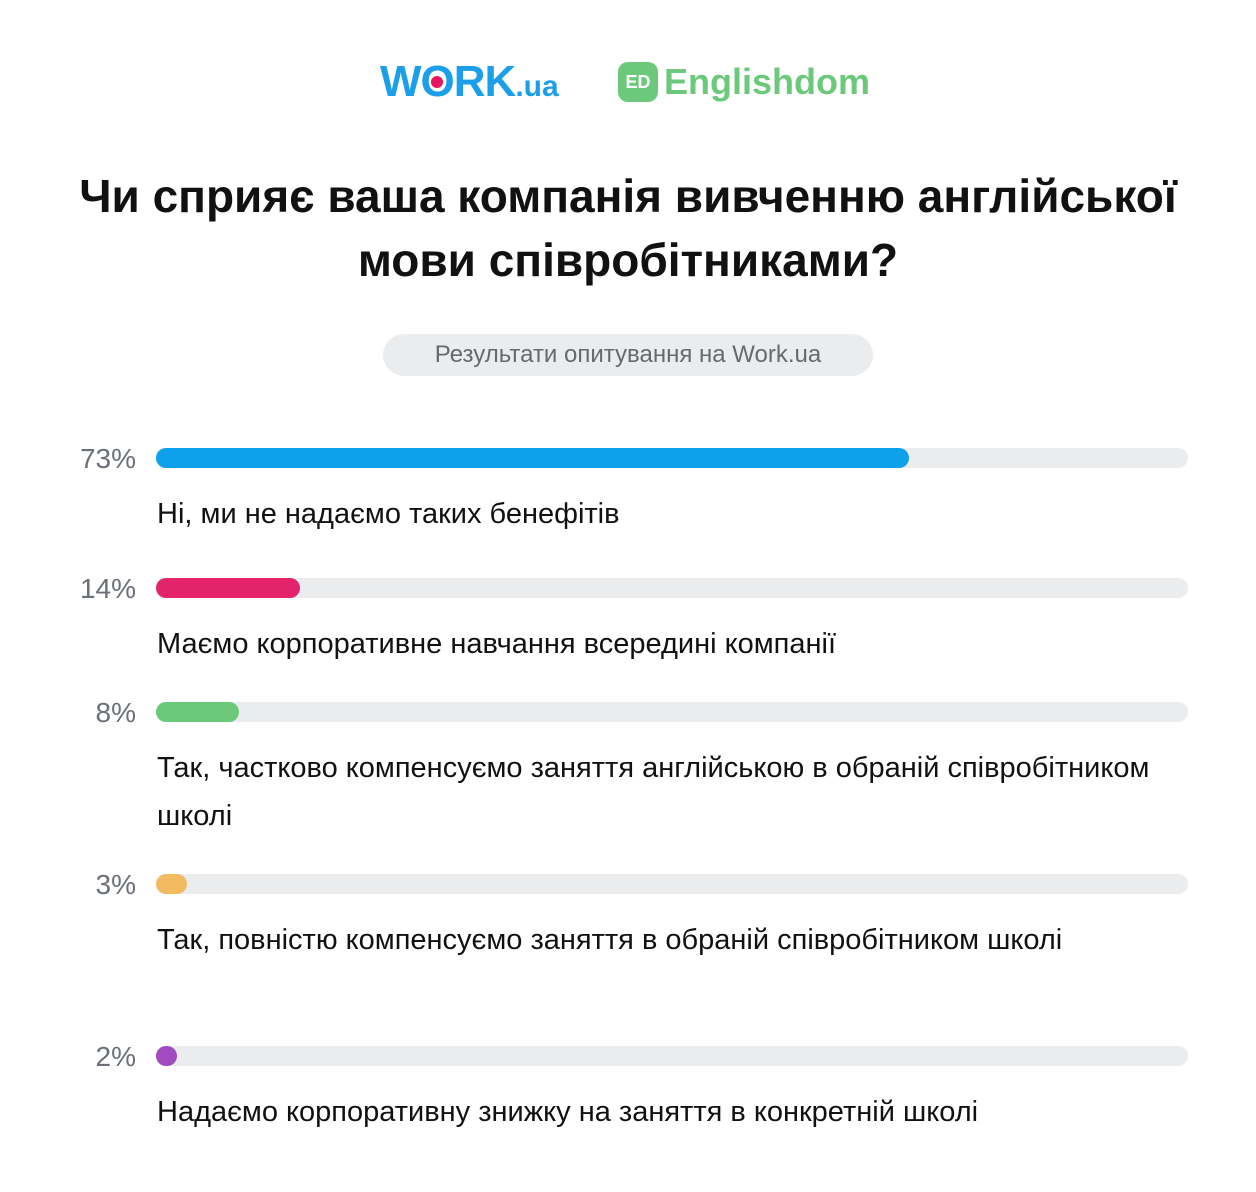  I want to click on bar-value-label: 14%, so click(107, 588).